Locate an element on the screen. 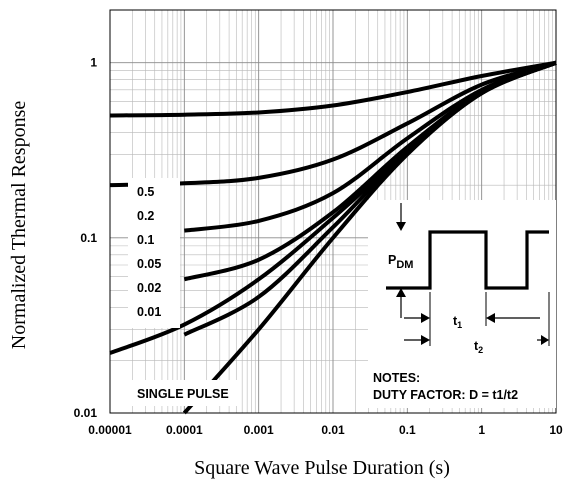 The height and width of the screenshot is (487, 566). legend-label-2: 0.1 is located at coordinates (145, 240).